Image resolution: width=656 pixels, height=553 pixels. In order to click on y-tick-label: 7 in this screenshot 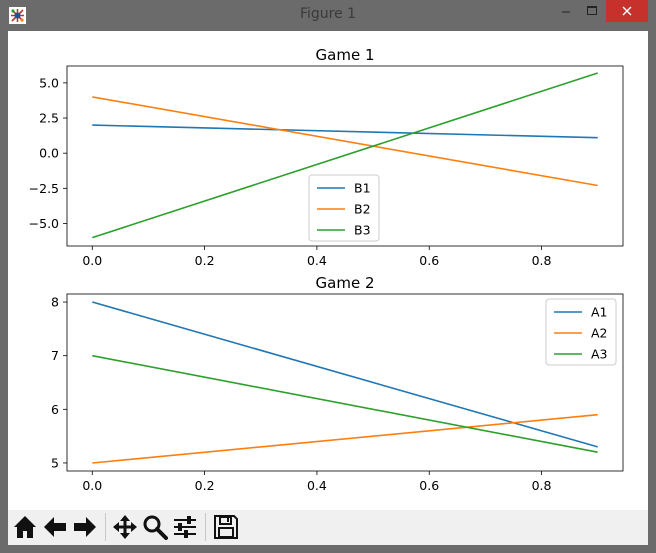, I will do `click(55, 355)`.